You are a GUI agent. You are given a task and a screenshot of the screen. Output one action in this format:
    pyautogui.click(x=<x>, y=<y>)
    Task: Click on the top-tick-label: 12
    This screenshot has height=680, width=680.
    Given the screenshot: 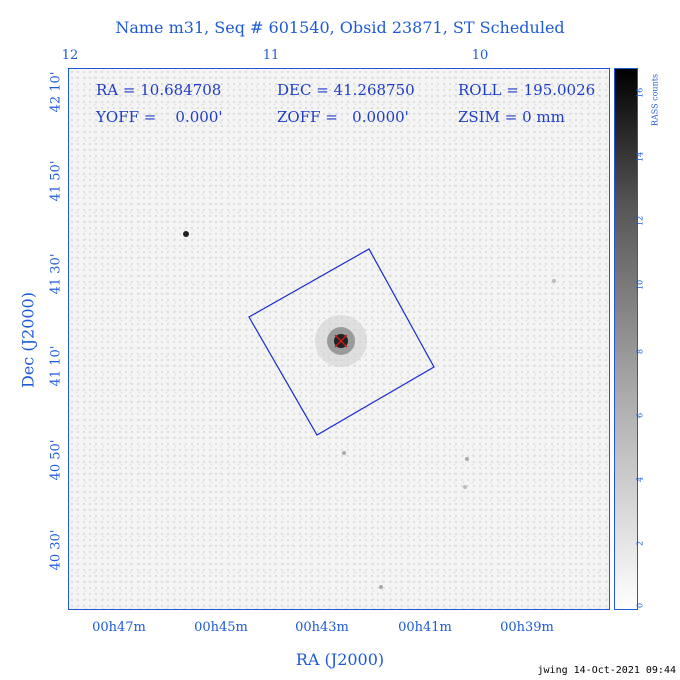 What is the action you would take?
    pyautogui.click(x=70, y=55)
    